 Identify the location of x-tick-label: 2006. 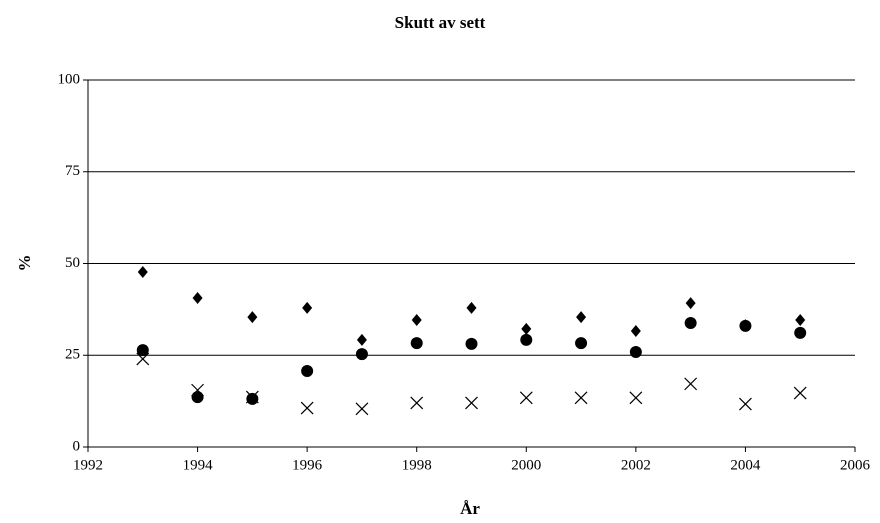
(855, 465).